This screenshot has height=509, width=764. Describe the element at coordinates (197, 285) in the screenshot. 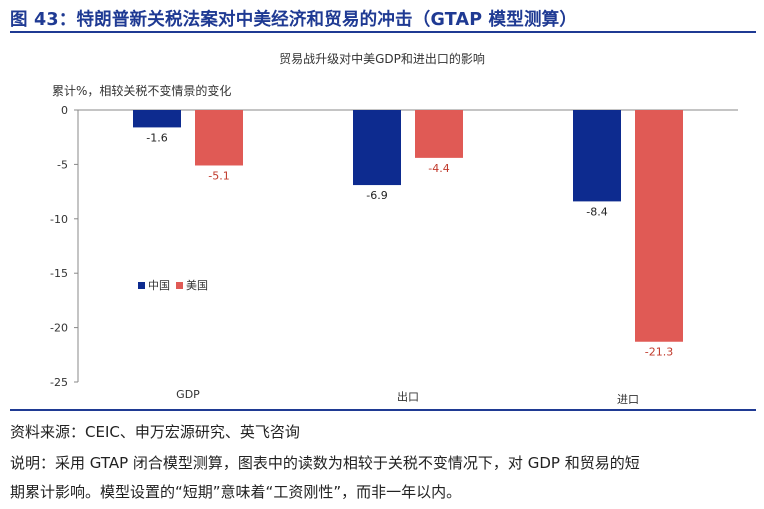

I see `legend-label: 美国` at that location.